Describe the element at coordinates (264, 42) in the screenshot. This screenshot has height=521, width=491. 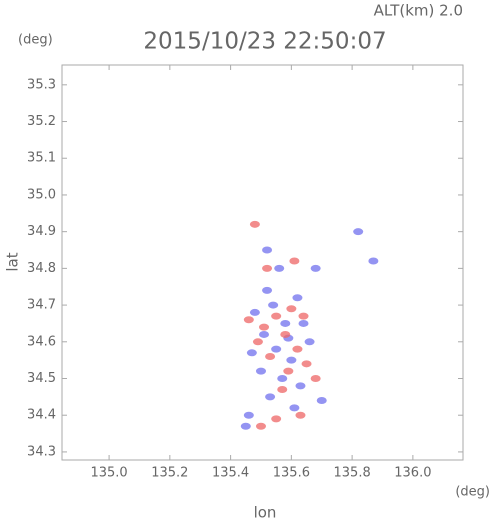
I see `chart-title: 2015/10/23 22:50:07` at that location.